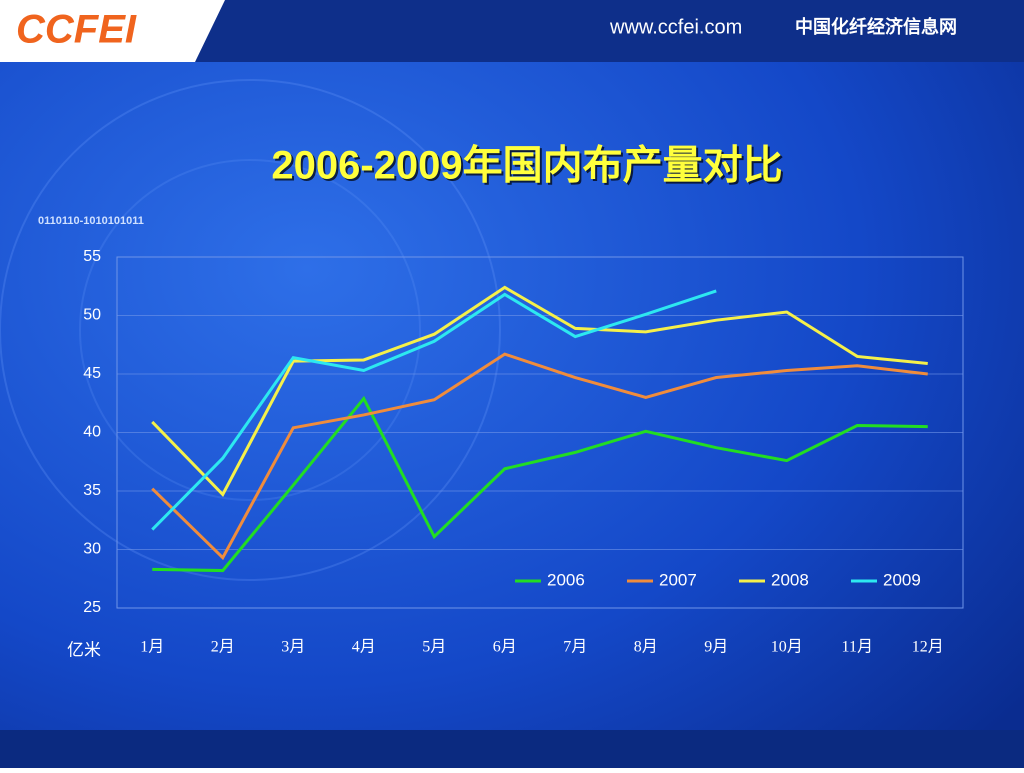 The height and width of the screenshot is (773, 1024). I want to click on y-tick-label: 40, so click(92, 432).